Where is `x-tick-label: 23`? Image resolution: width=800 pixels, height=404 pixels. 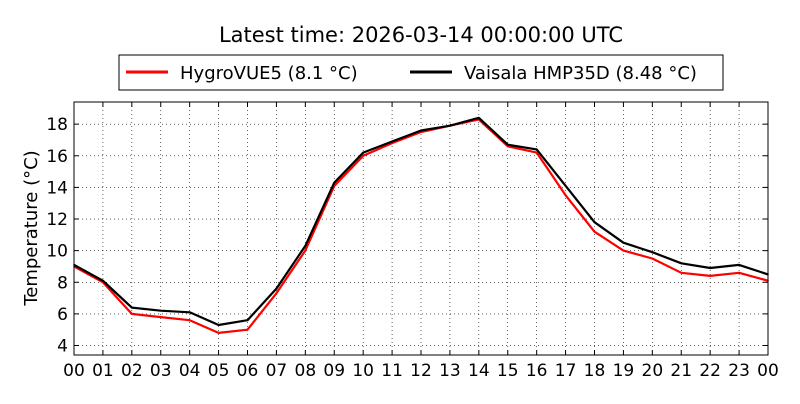
x-tick-label: 23 is located at coordinates (739, 371).